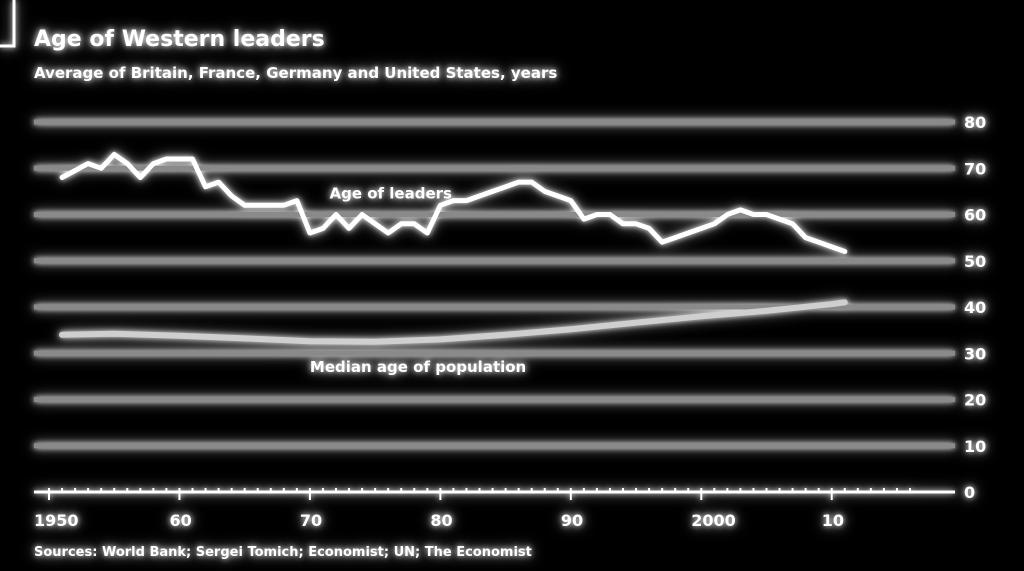 The height and width of the screenshot is (571, 1024). What do you see at coordinates (441, 520) in the screenshot?
I see `x-tick-label-80: 80` at bounding box center [441, 520].